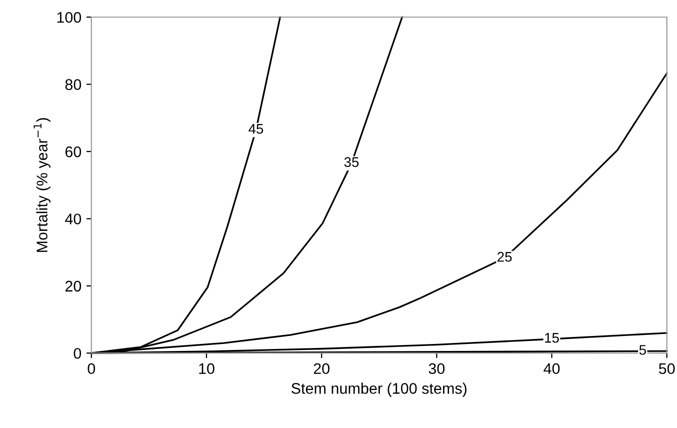  What do you see at coordinates (552, 368) in the screenshot?
I see `x-tick-label: 40` at bounding box center [552, 368].